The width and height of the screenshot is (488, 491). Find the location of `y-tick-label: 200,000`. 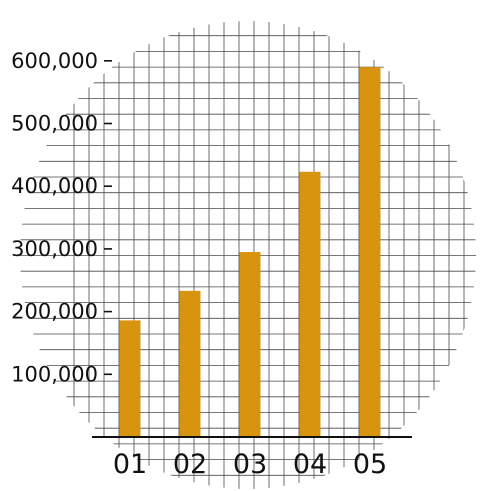

y-tick-label: 200,000 is located at coordinates (54, 312).